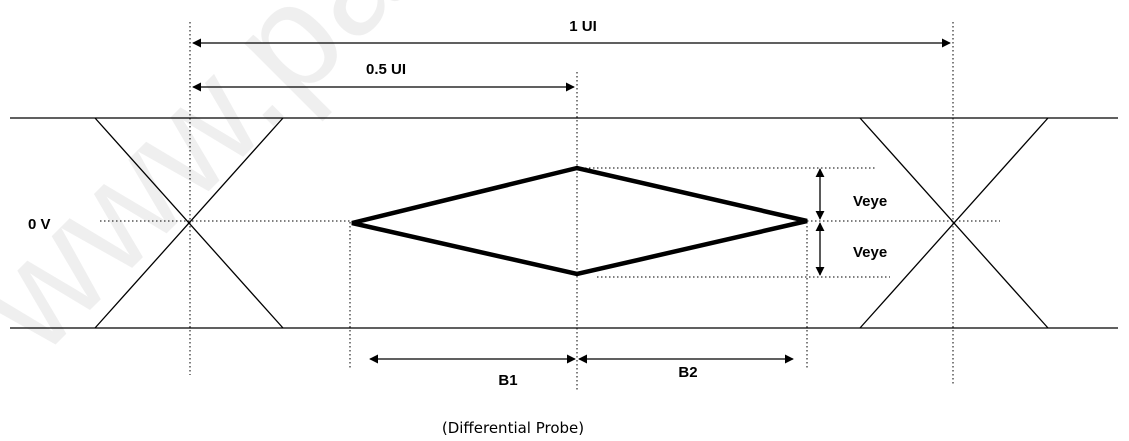 The height and width of the screenshot is (441, 1129). Describe the element at coordinates (954, 223) in the screenshot. I see `right-transition-crossing` at that location.